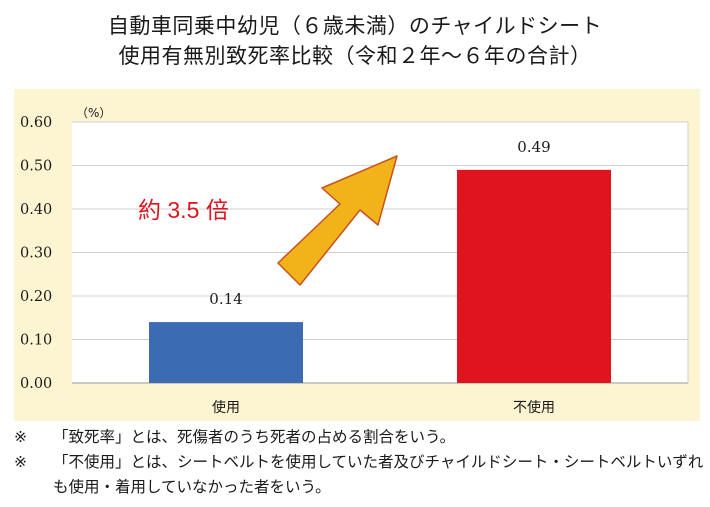 This screenshot has width=710, height=507. Describe the element at coordinates (183, 210) in the screenshot. I see `ratio-annotation: 約 3.5 倍` at that location.